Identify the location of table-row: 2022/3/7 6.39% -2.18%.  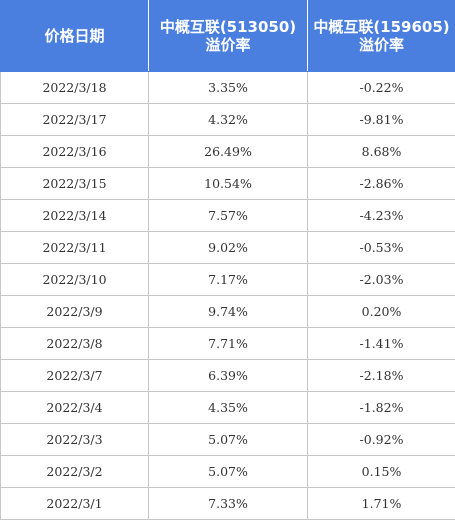
(227, 375).